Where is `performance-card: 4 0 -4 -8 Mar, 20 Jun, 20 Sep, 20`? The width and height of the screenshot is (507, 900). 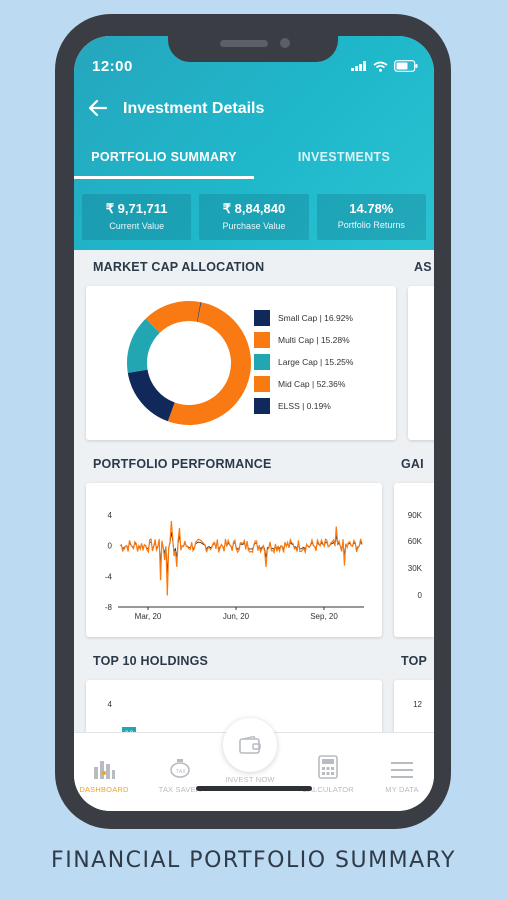
performance-card: 4 0 -4 -8 Mar, 20 Jun, 20 Sep, 20 is located at coordinates (234, 560).